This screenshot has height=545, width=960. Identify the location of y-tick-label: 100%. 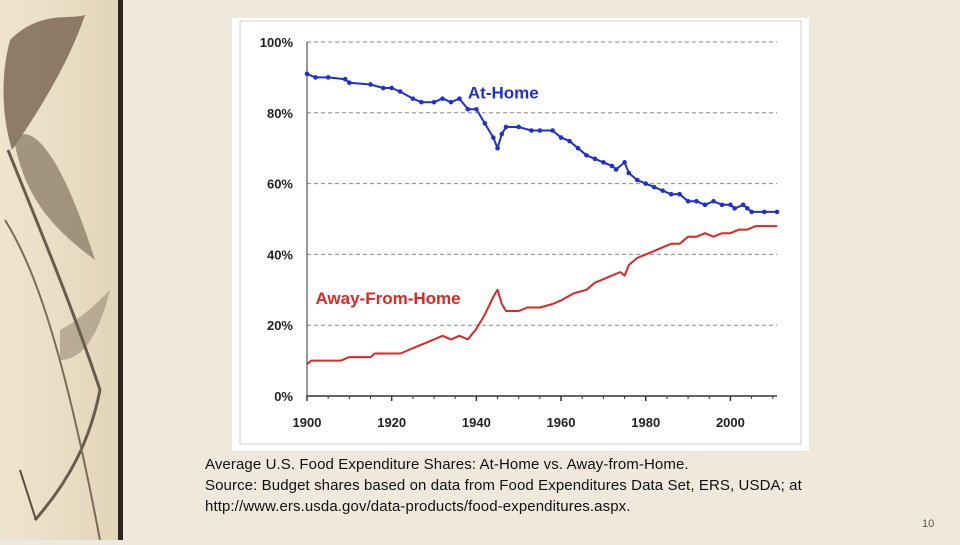
(277, 42).